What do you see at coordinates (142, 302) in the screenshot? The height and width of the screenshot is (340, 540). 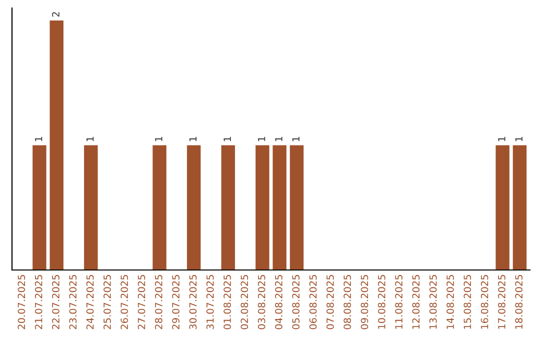 I see `x-tick-label: 27.07.2025` at bounding box center [142, 302].